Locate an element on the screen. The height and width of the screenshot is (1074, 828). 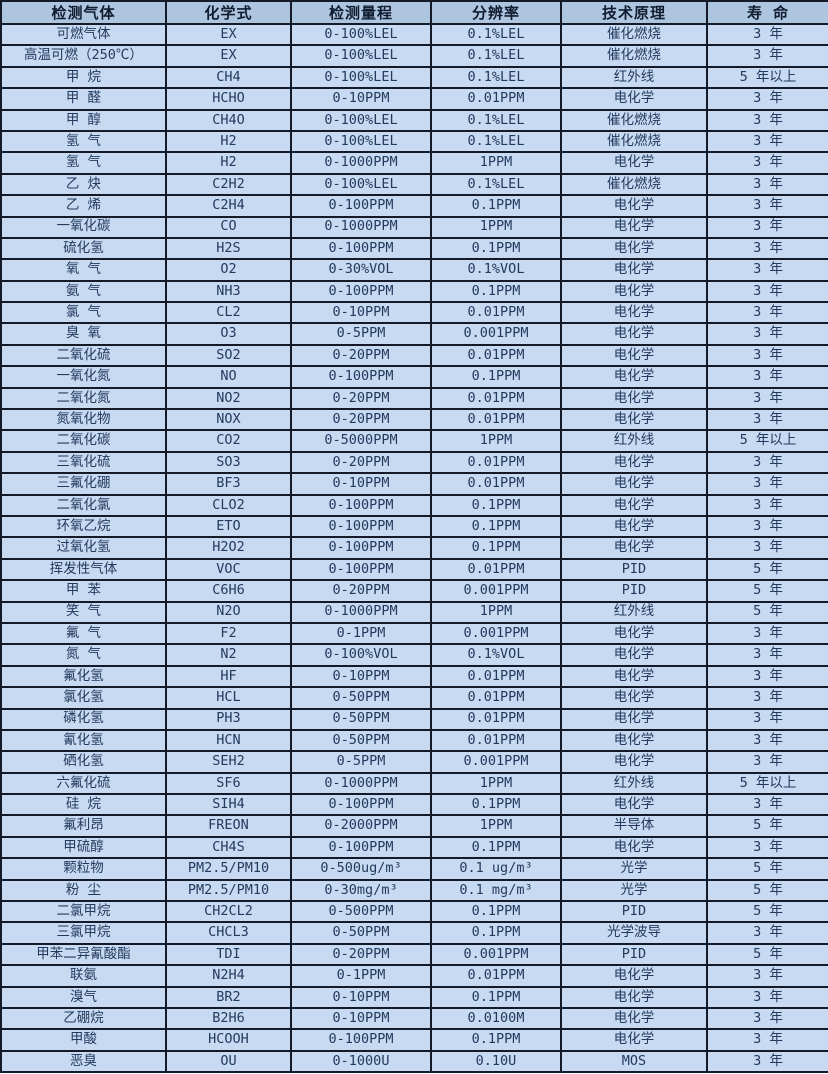
cell-formula: PH3 is located at coordinates (228, 719).